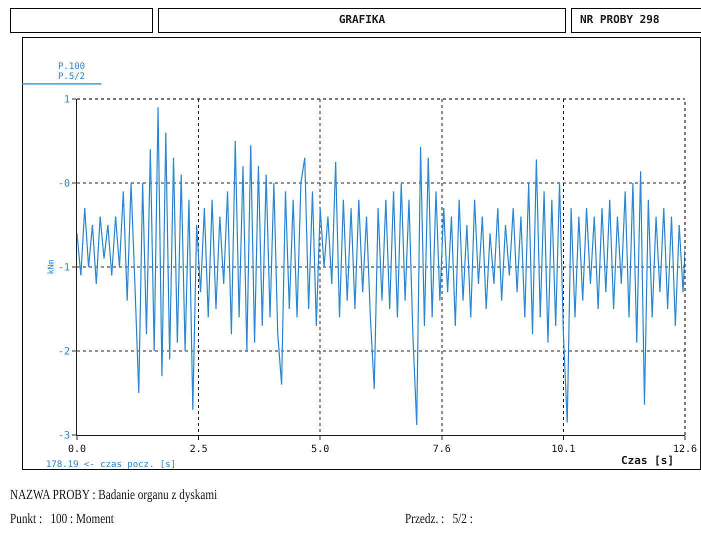 This screenshot has width=701, height=535. What do you see at coordinates (441, 449) in the screenshot?
I see `x-tick-label: 7.6` at bounding box center [441, 449].